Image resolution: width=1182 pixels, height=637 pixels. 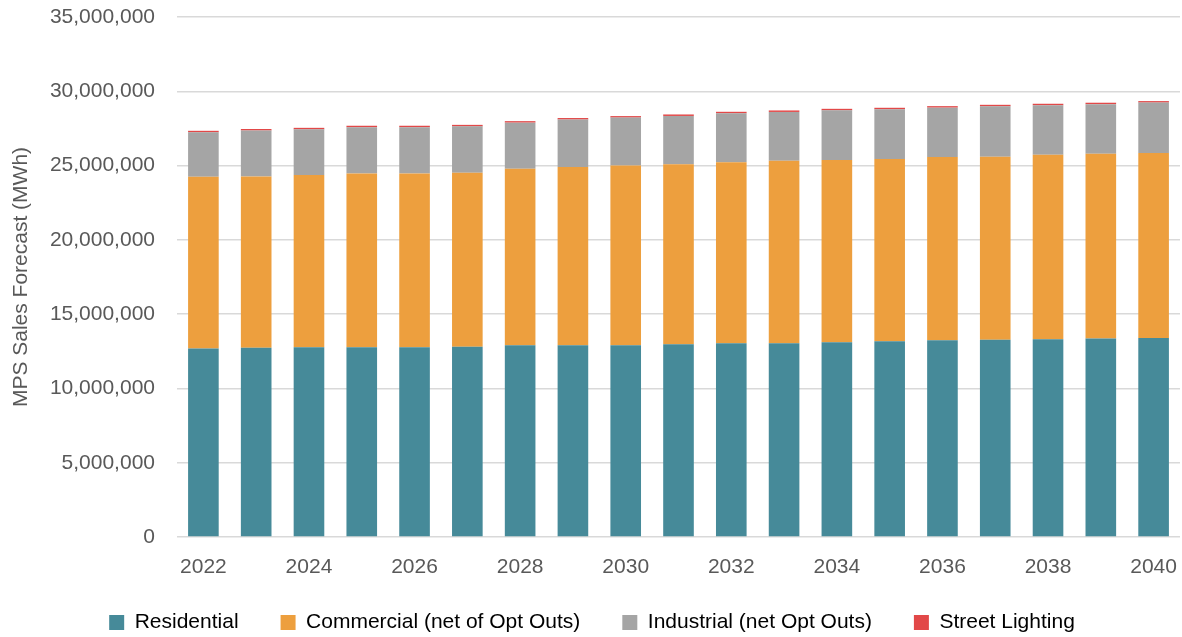 What do you see at coordinates (102, 15) in the screenshot?
I see `y-tick-label: 35,000,000` at bounding box center [102, 15].